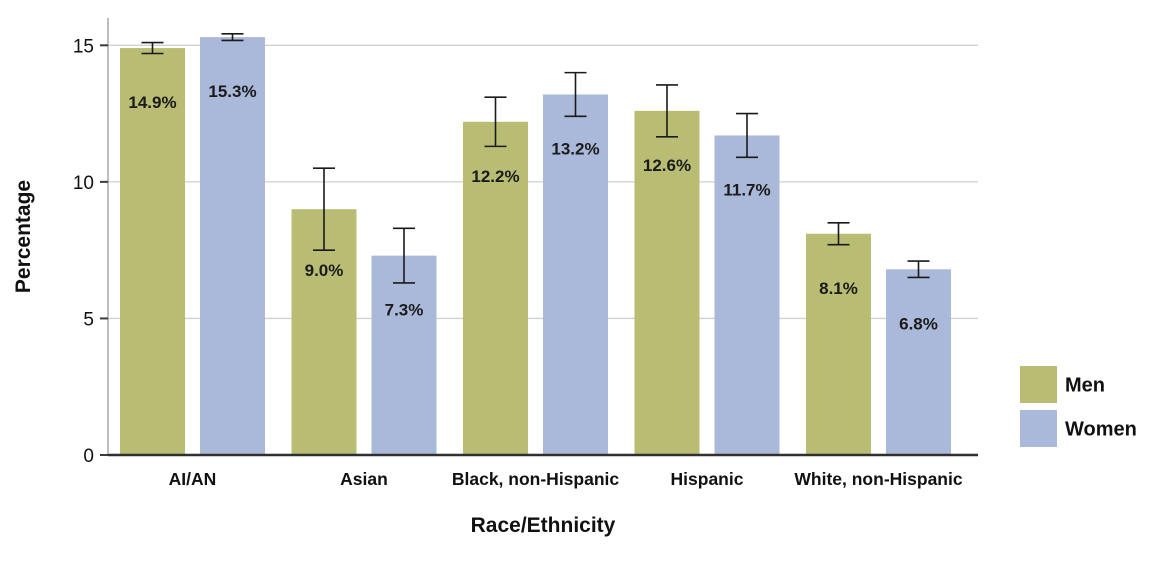  What do you see at coordinates (193, 479) in the screenshot?
I see `x-category-label: AI/AN` at bounding box center [193, 479].